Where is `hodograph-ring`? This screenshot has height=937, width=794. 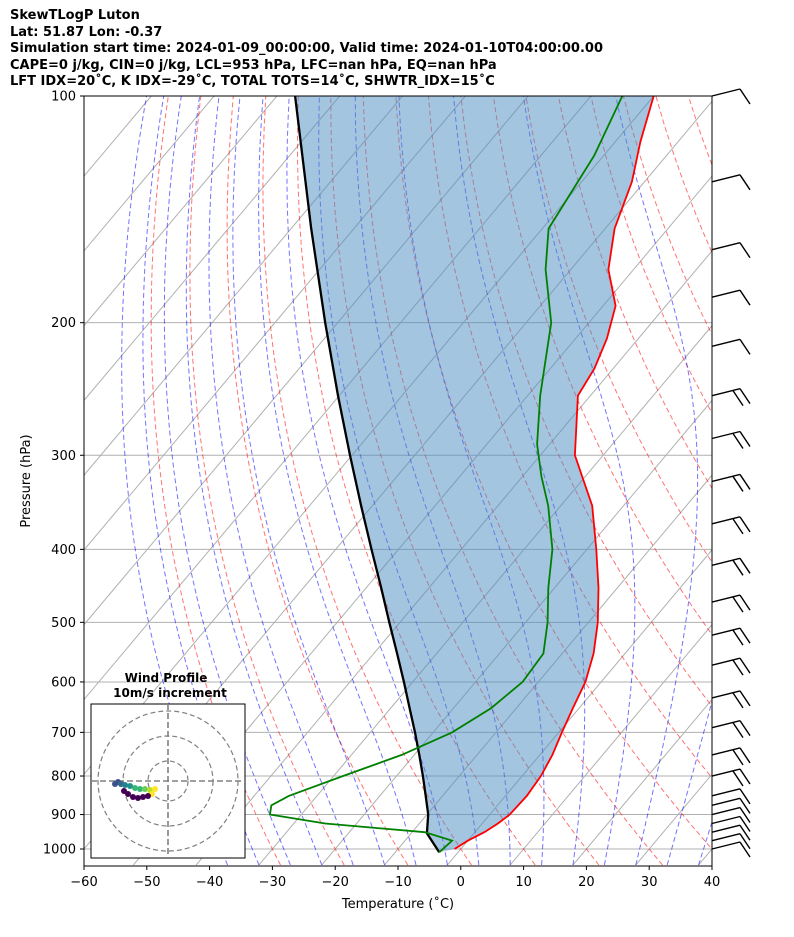
hodograph-ring is located at coordinates (168, 781).